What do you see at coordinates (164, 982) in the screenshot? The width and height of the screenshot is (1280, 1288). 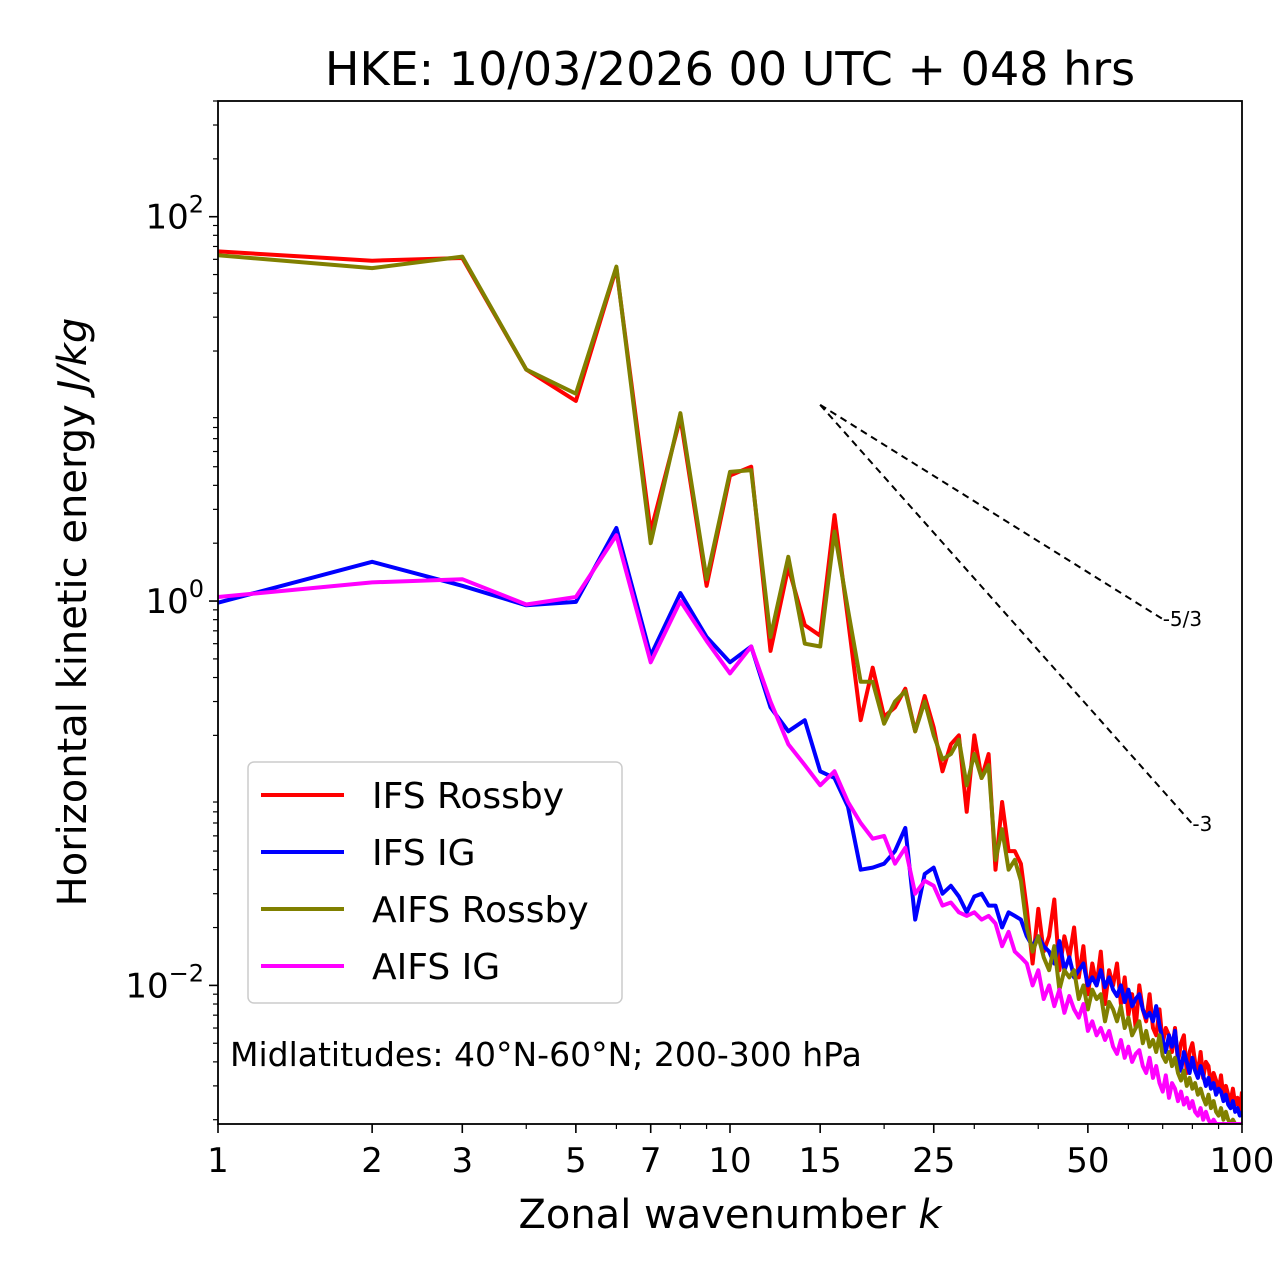 I see `y-tick-label: 10⁻²` at bounding box center [164, 982].